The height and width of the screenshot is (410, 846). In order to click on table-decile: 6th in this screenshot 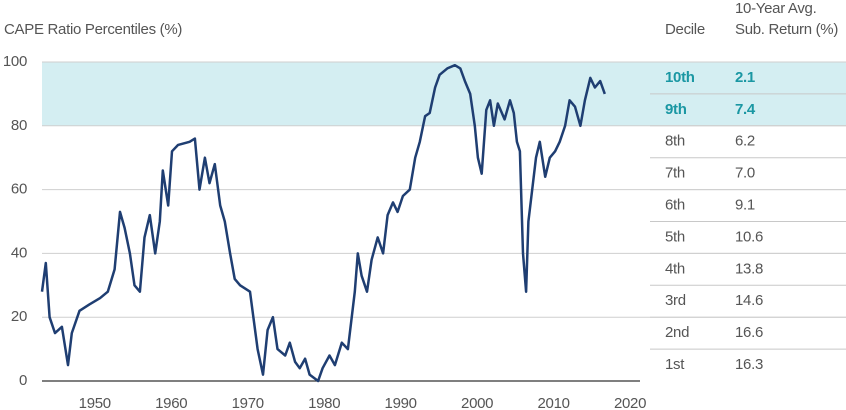, I will do `click(675, 205)`.